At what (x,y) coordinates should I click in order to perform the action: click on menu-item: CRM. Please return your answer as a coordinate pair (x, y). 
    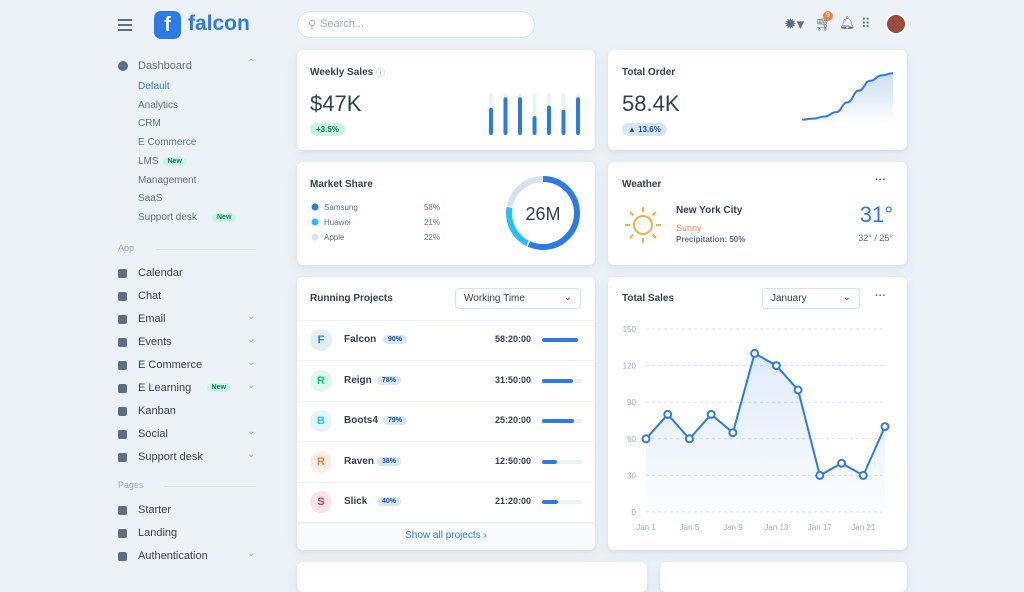
    Looking at the image, I should click on (149, 124).